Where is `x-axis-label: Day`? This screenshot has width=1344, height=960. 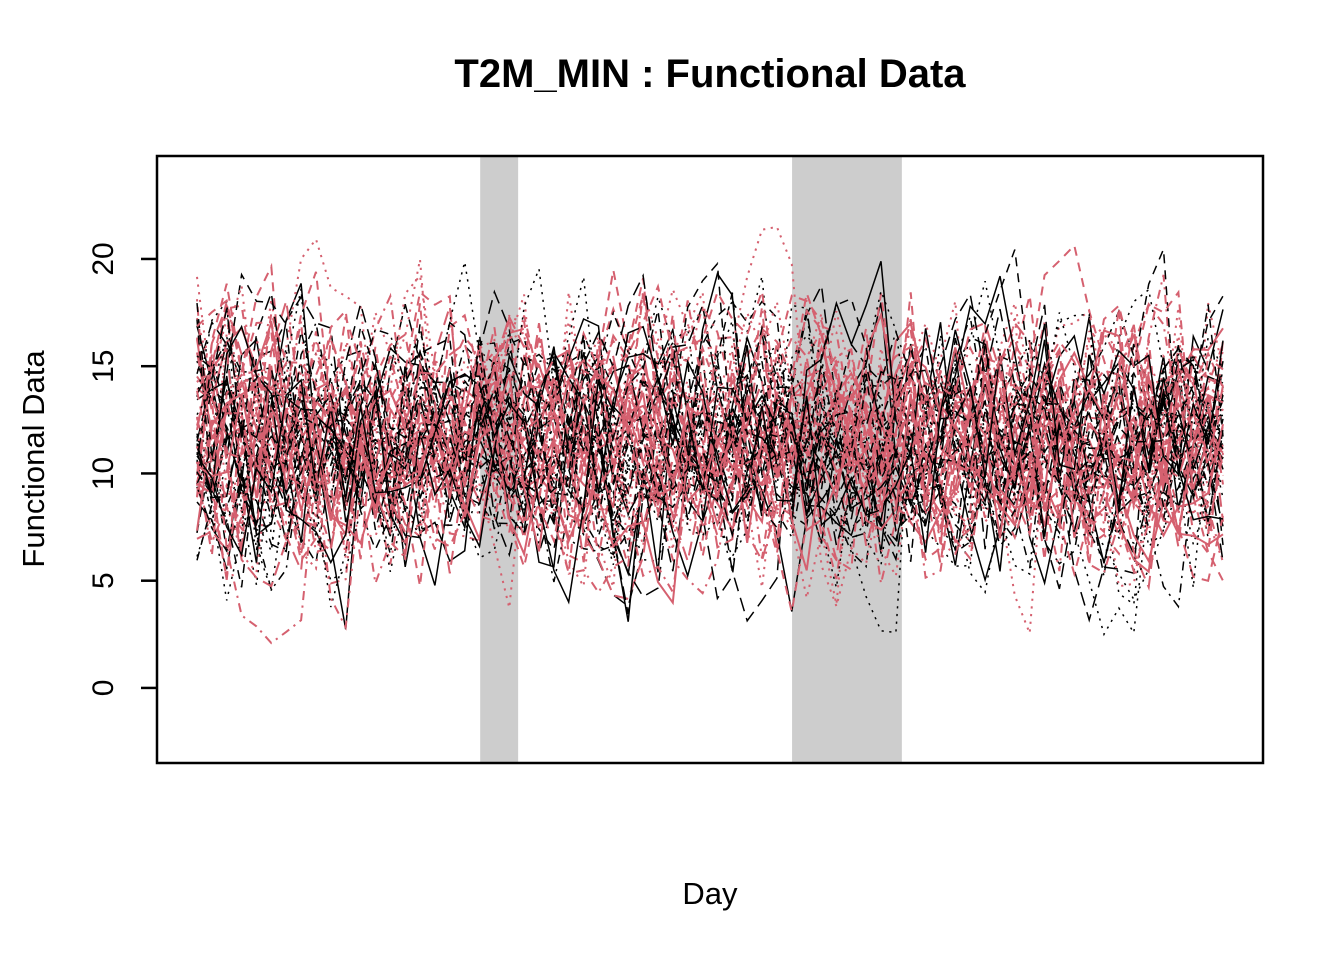
x-axis-label: Day is located at coordinates (710, 893).